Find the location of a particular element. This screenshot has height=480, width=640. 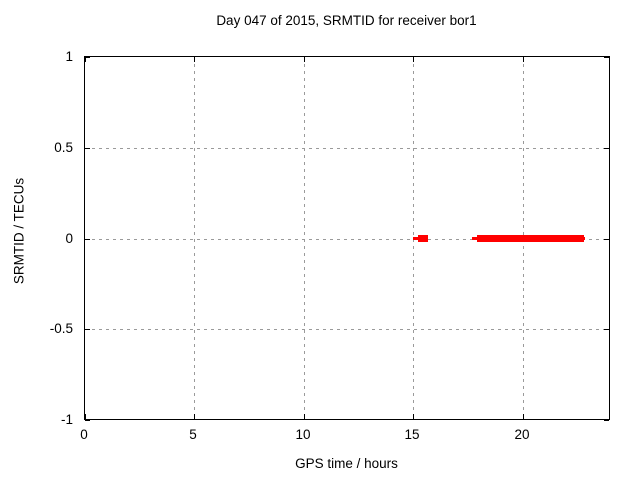

y-tick-label: 0 is located at coordinates (69, 238).